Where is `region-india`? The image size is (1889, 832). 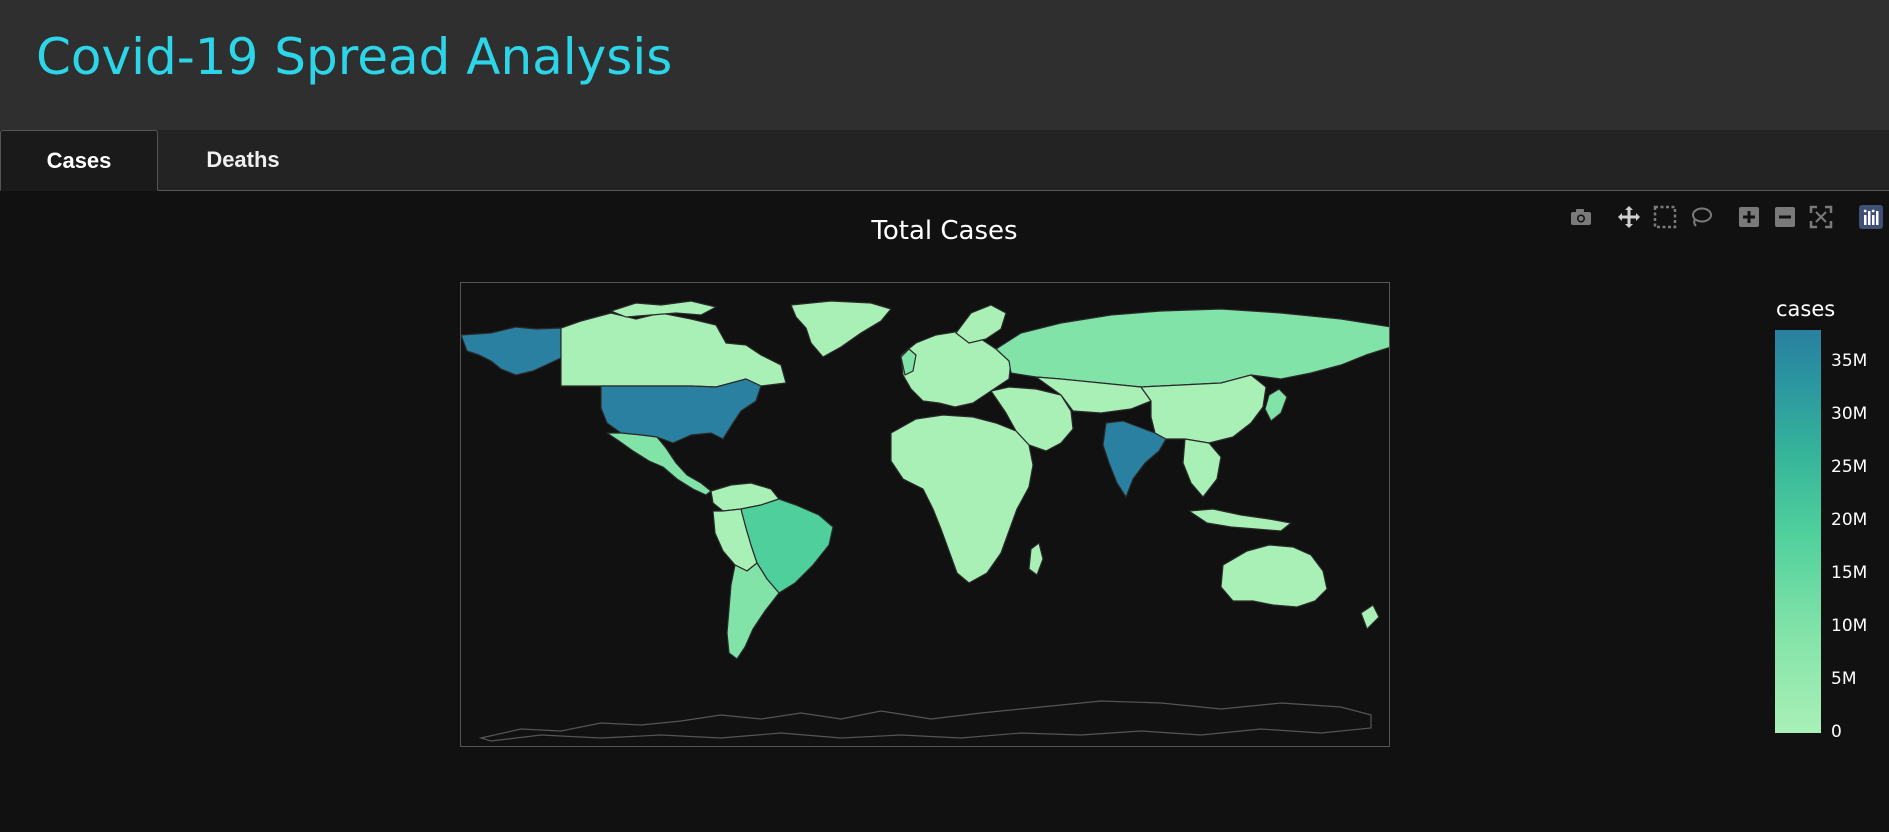
region-india is located at coordinates (1134, 459).